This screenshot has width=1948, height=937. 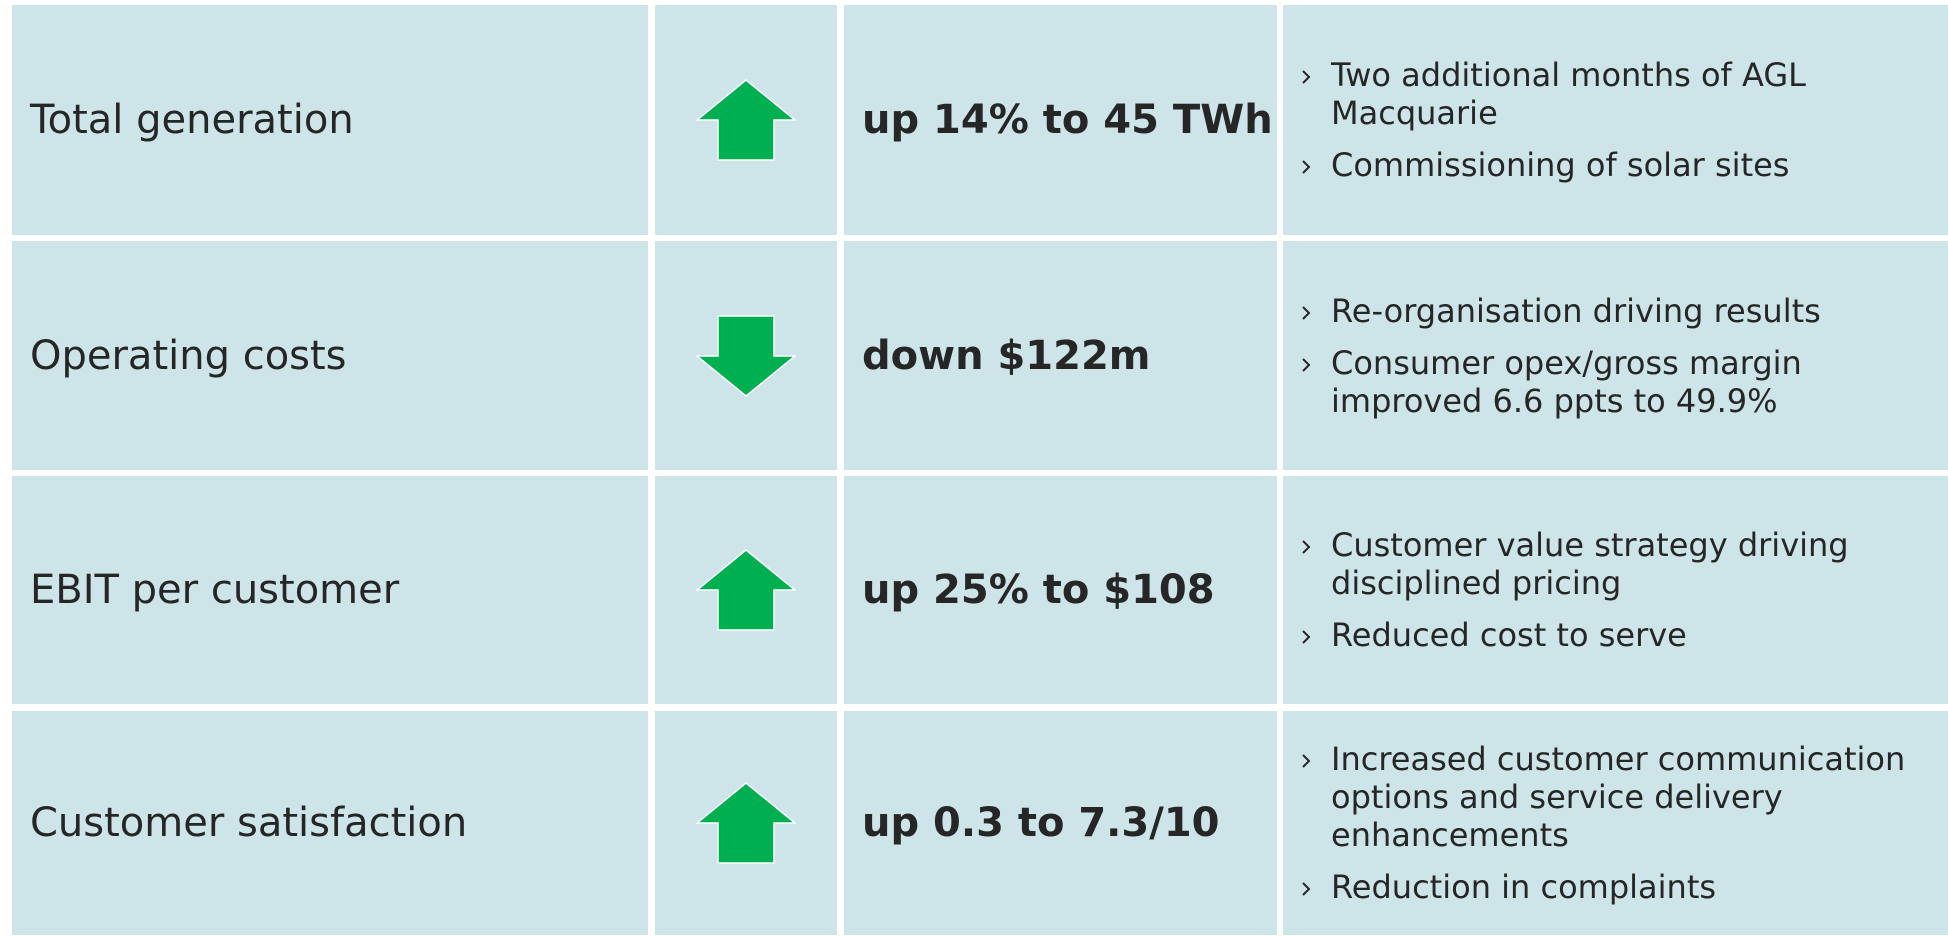 What do you see at coordinates (330, 590) in the screenshot?
I see `row-label: EBIT per customer` at bounding box center [330, 590].